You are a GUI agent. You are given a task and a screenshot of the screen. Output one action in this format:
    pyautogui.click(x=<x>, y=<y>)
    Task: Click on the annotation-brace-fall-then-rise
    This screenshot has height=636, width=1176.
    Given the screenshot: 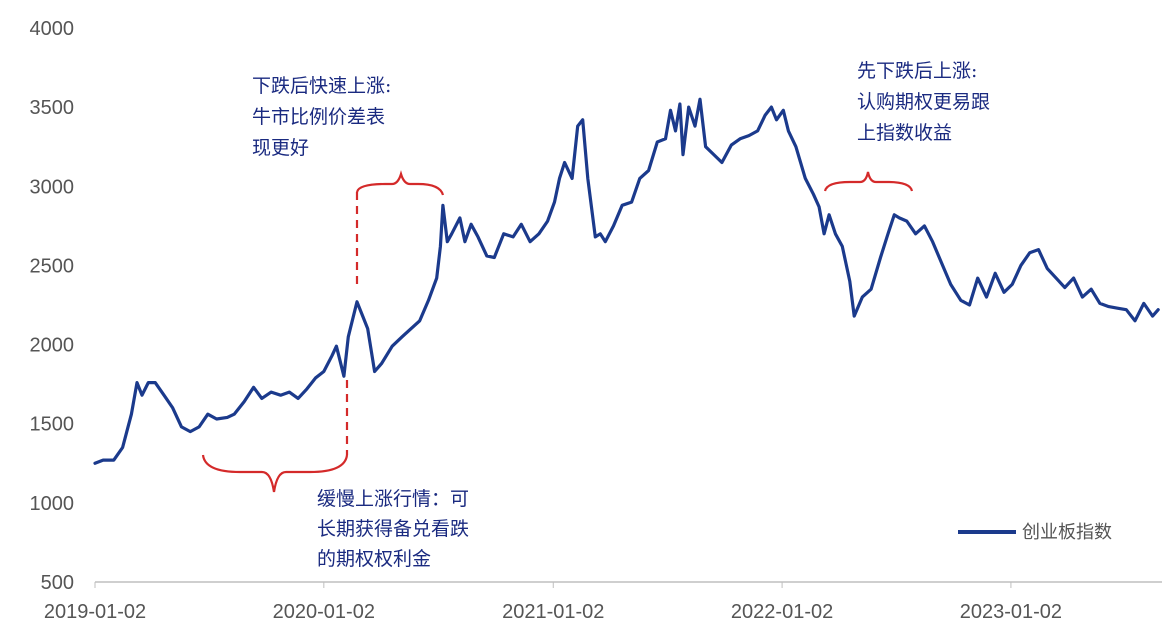 What is the action you would take?
    pyautogui.click(x=868, y=181)
    